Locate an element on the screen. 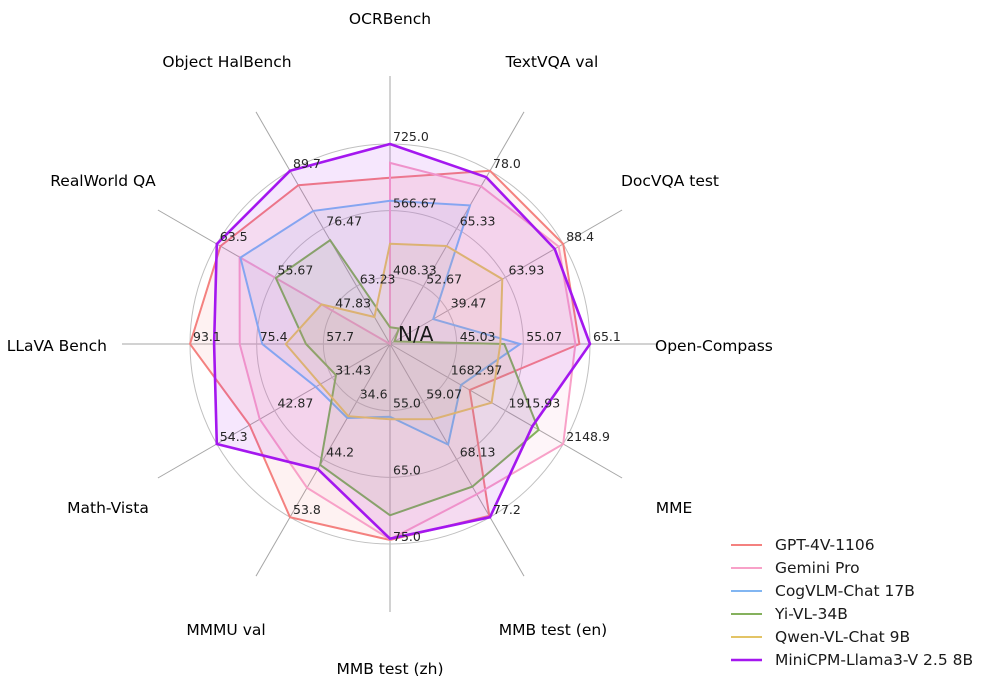  tick-label: 78.0 is located at coordinates (507, 163).